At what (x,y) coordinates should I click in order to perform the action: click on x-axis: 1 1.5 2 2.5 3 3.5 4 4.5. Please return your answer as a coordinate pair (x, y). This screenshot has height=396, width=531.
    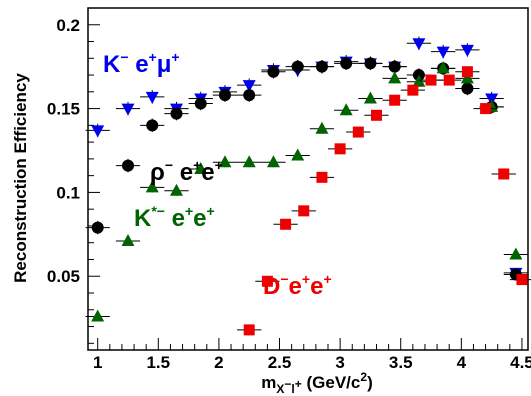
    Looking at the image, I should click on (312, 355).